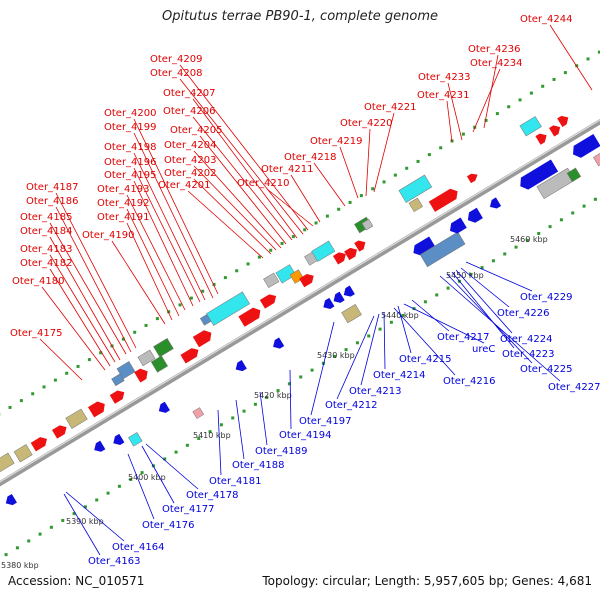 This screenshot has height=600, width=600. I want to click on plus-gene-label: Oter_4220, so click(366, 123).